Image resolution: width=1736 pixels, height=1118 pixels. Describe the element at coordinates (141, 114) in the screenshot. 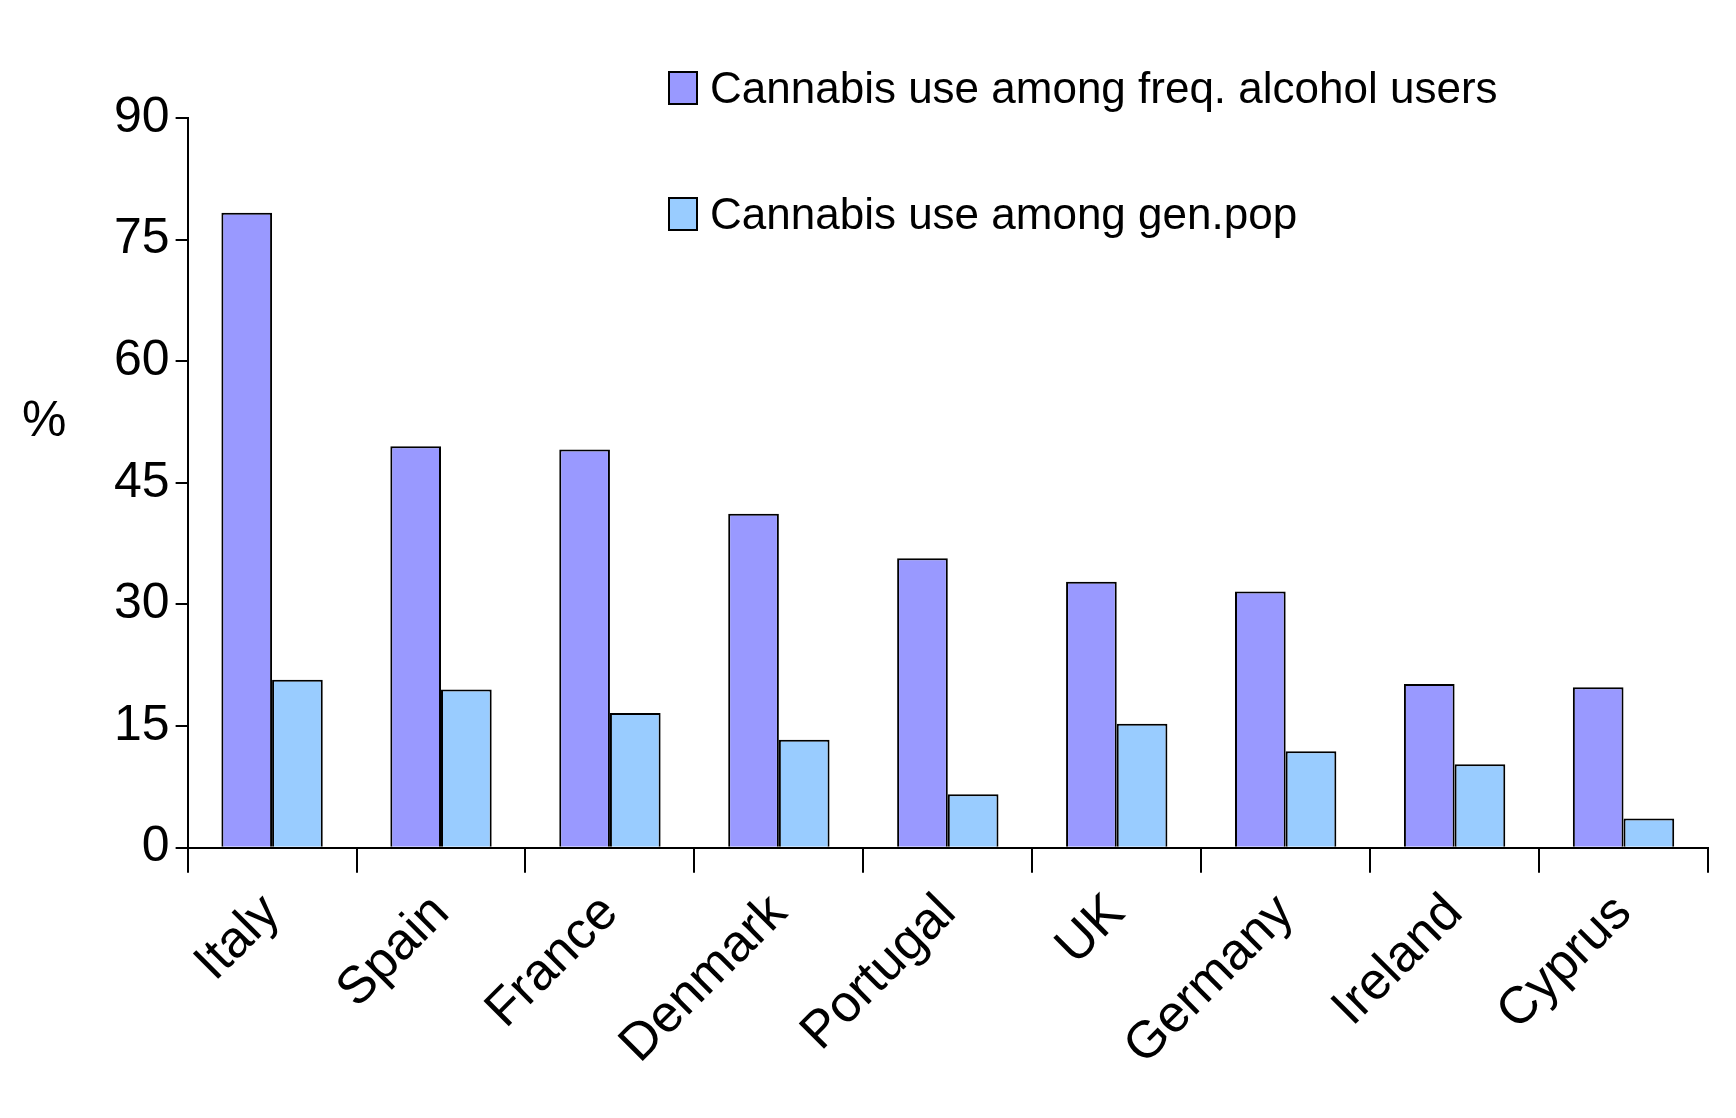

I see `y-tick-label: 90` at that location.